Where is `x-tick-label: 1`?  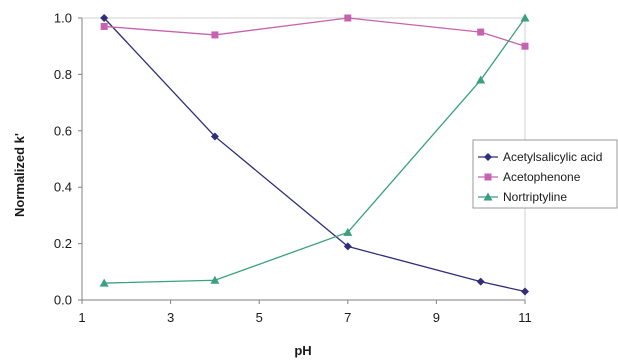
x-tick-label: 1 is located at coordinates (81, 317).